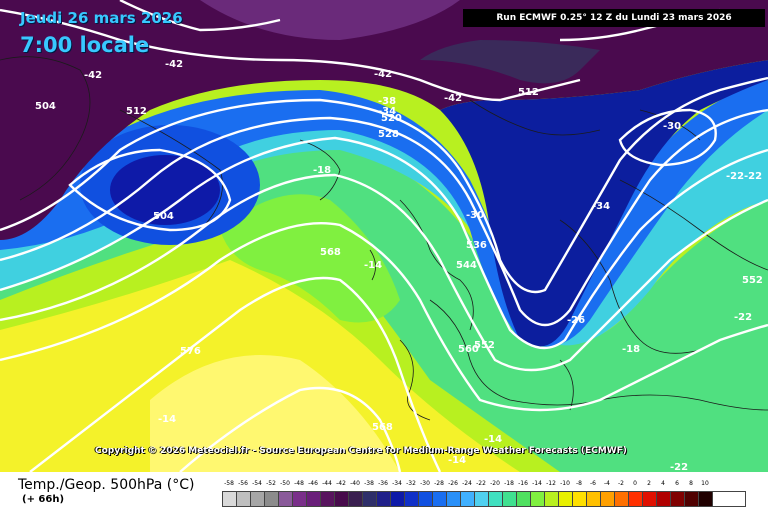  What do you see at coordinates (229, 483) in the screenshot?
I see `color-scale-label: -58` at bounding box center [229, 483].